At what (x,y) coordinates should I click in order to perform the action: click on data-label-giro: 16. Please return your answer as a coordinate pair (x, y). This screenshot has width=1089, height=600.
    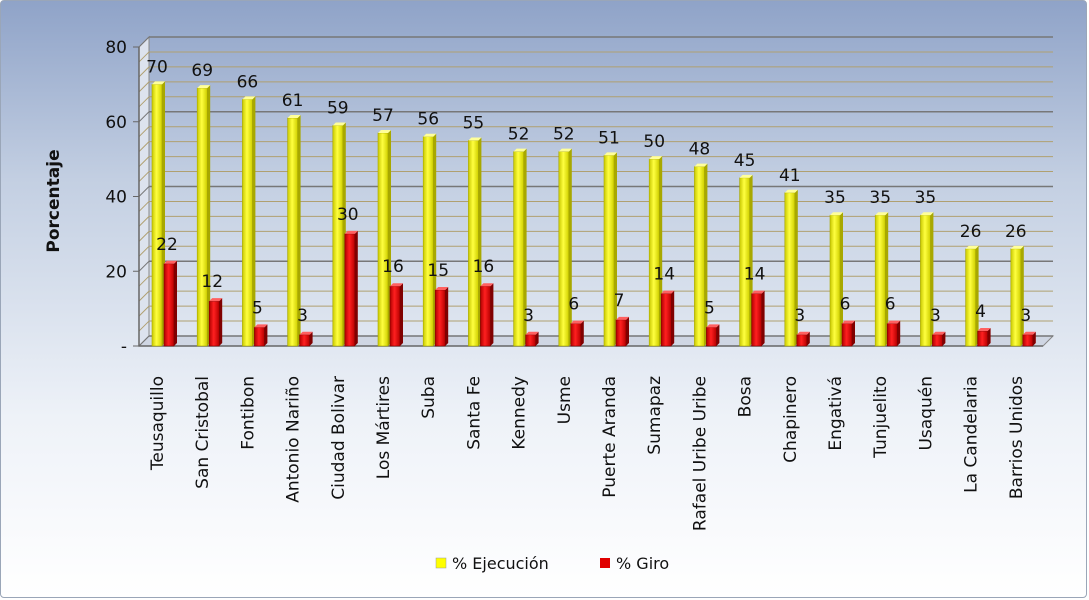
    Looking at the image, I should click on (393, 267).